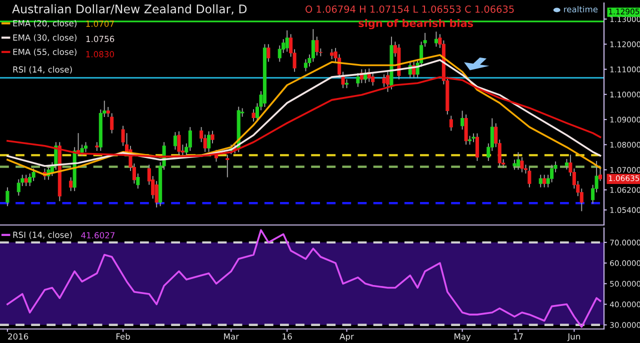 The height and width of the screenshot is (343, 640). What do you see at coordinates (573, 337) in the screenshot?
I see `x-tick-label: Jun` at bounding box center [573, 337].